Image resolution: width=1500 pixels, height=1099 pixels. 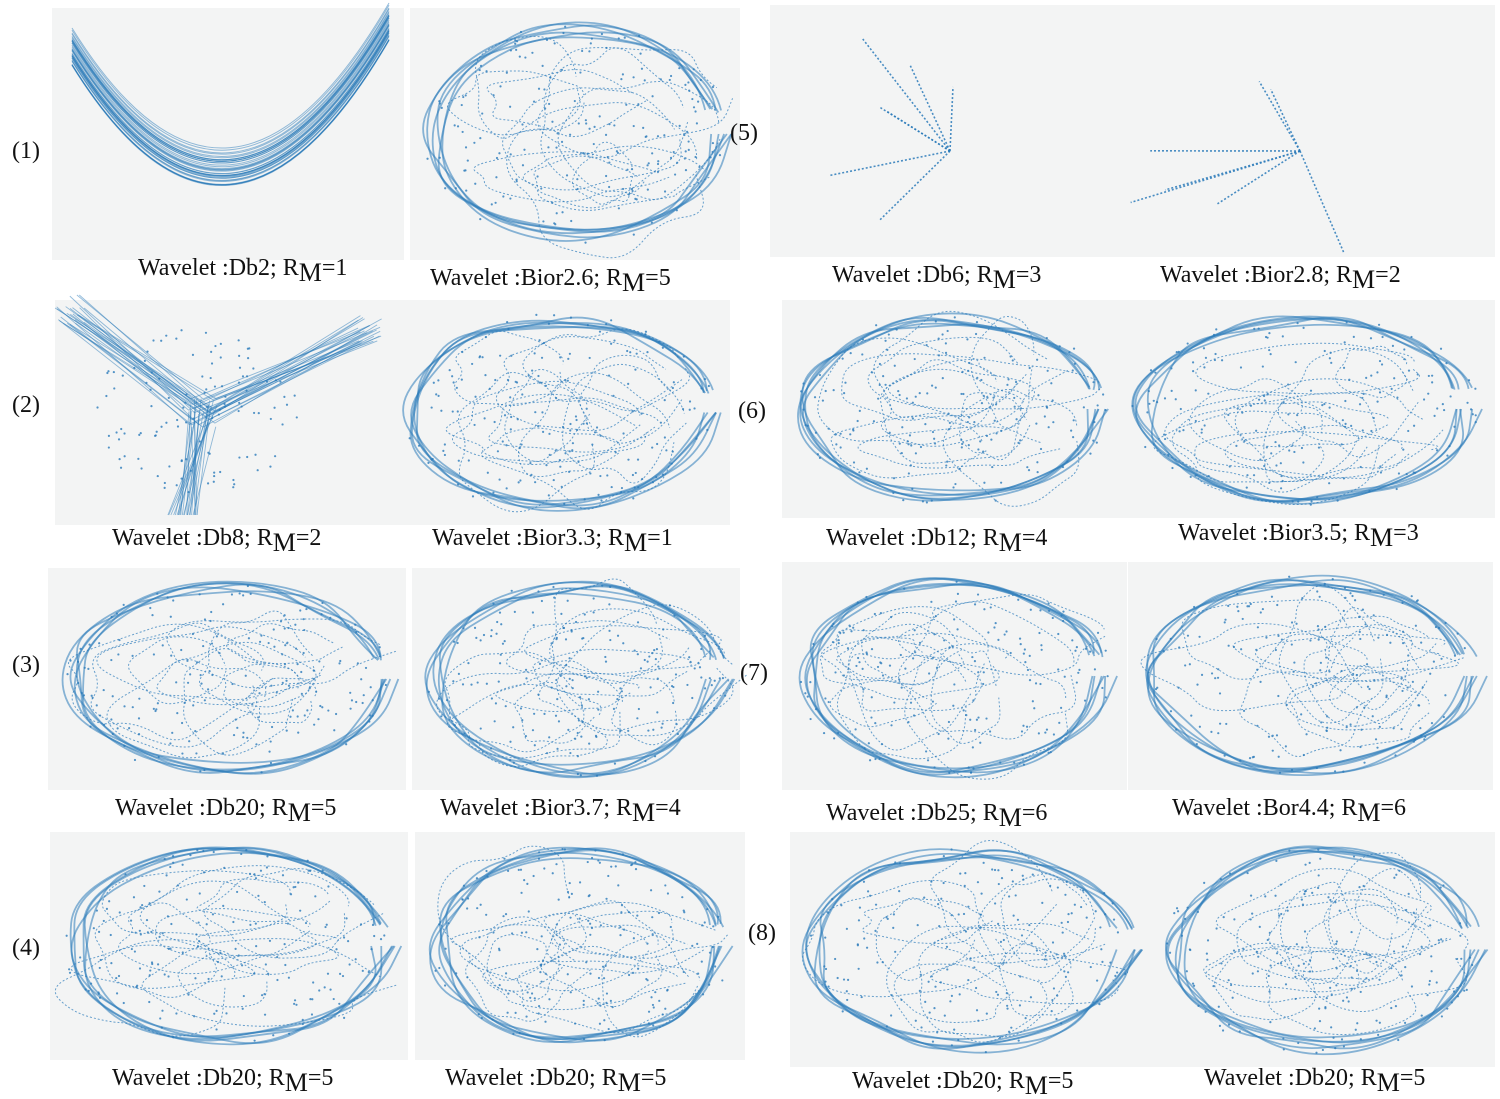 I want to click on caption-value: =2, so click(x=309, y=538).